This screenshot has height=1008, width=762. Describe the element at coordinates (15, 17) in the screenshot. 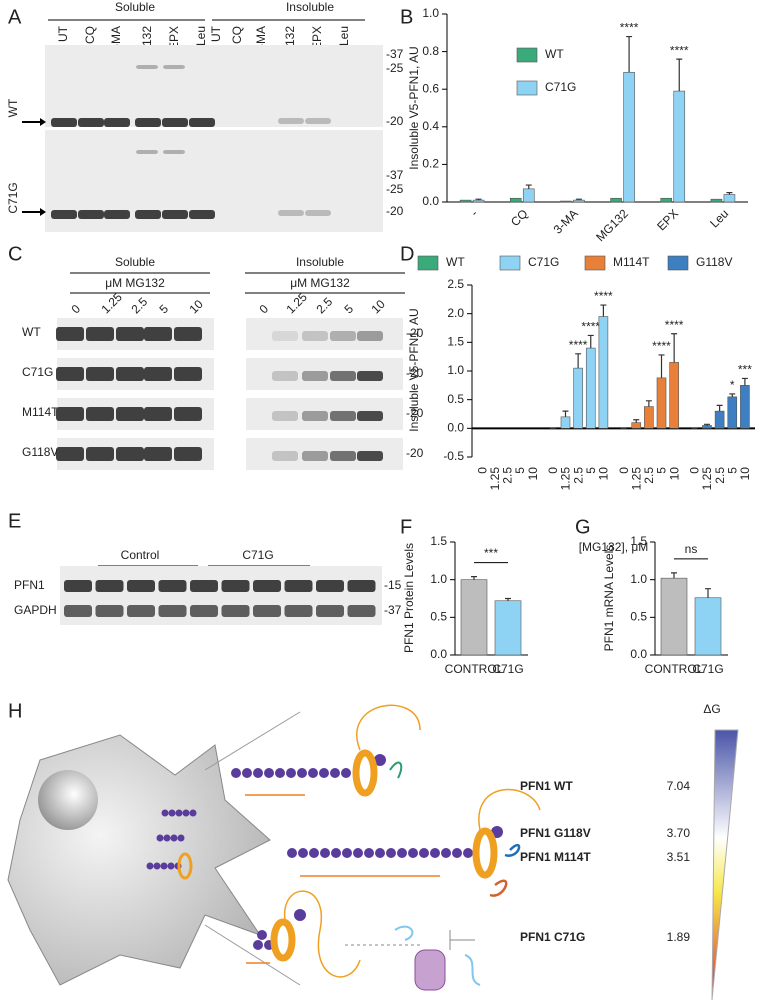

I see `panel-letter: A` at that location.